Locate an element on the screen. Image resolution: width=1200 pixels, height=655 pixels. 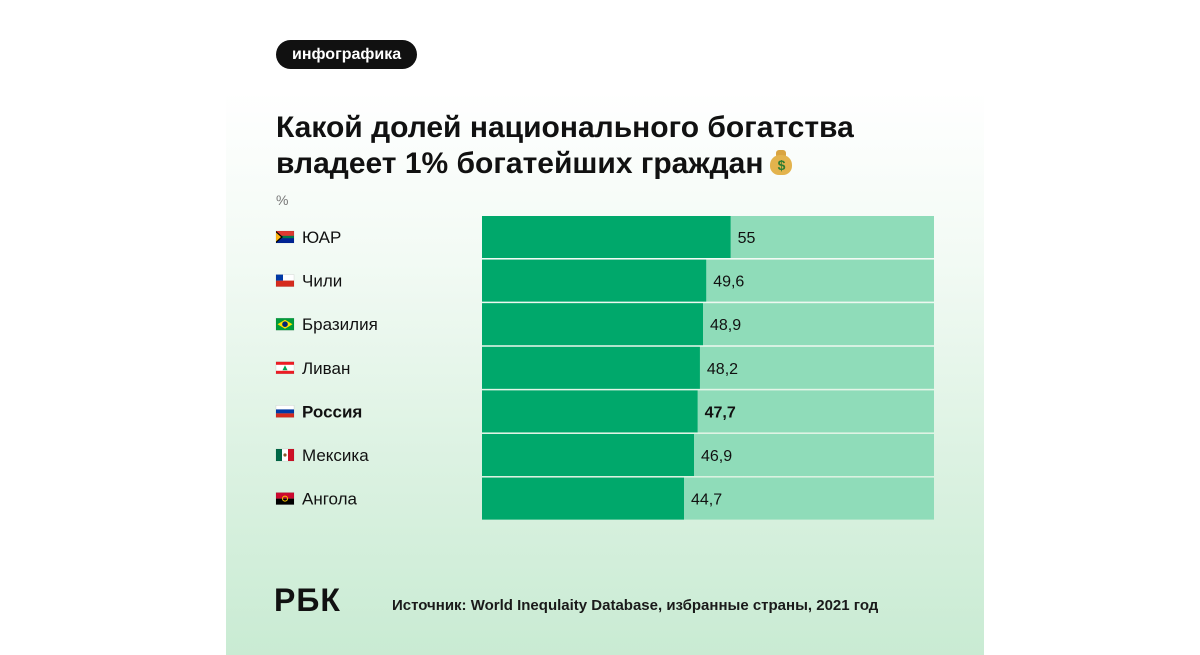
value-label: 44,7 is located at coordinates (706, 500).